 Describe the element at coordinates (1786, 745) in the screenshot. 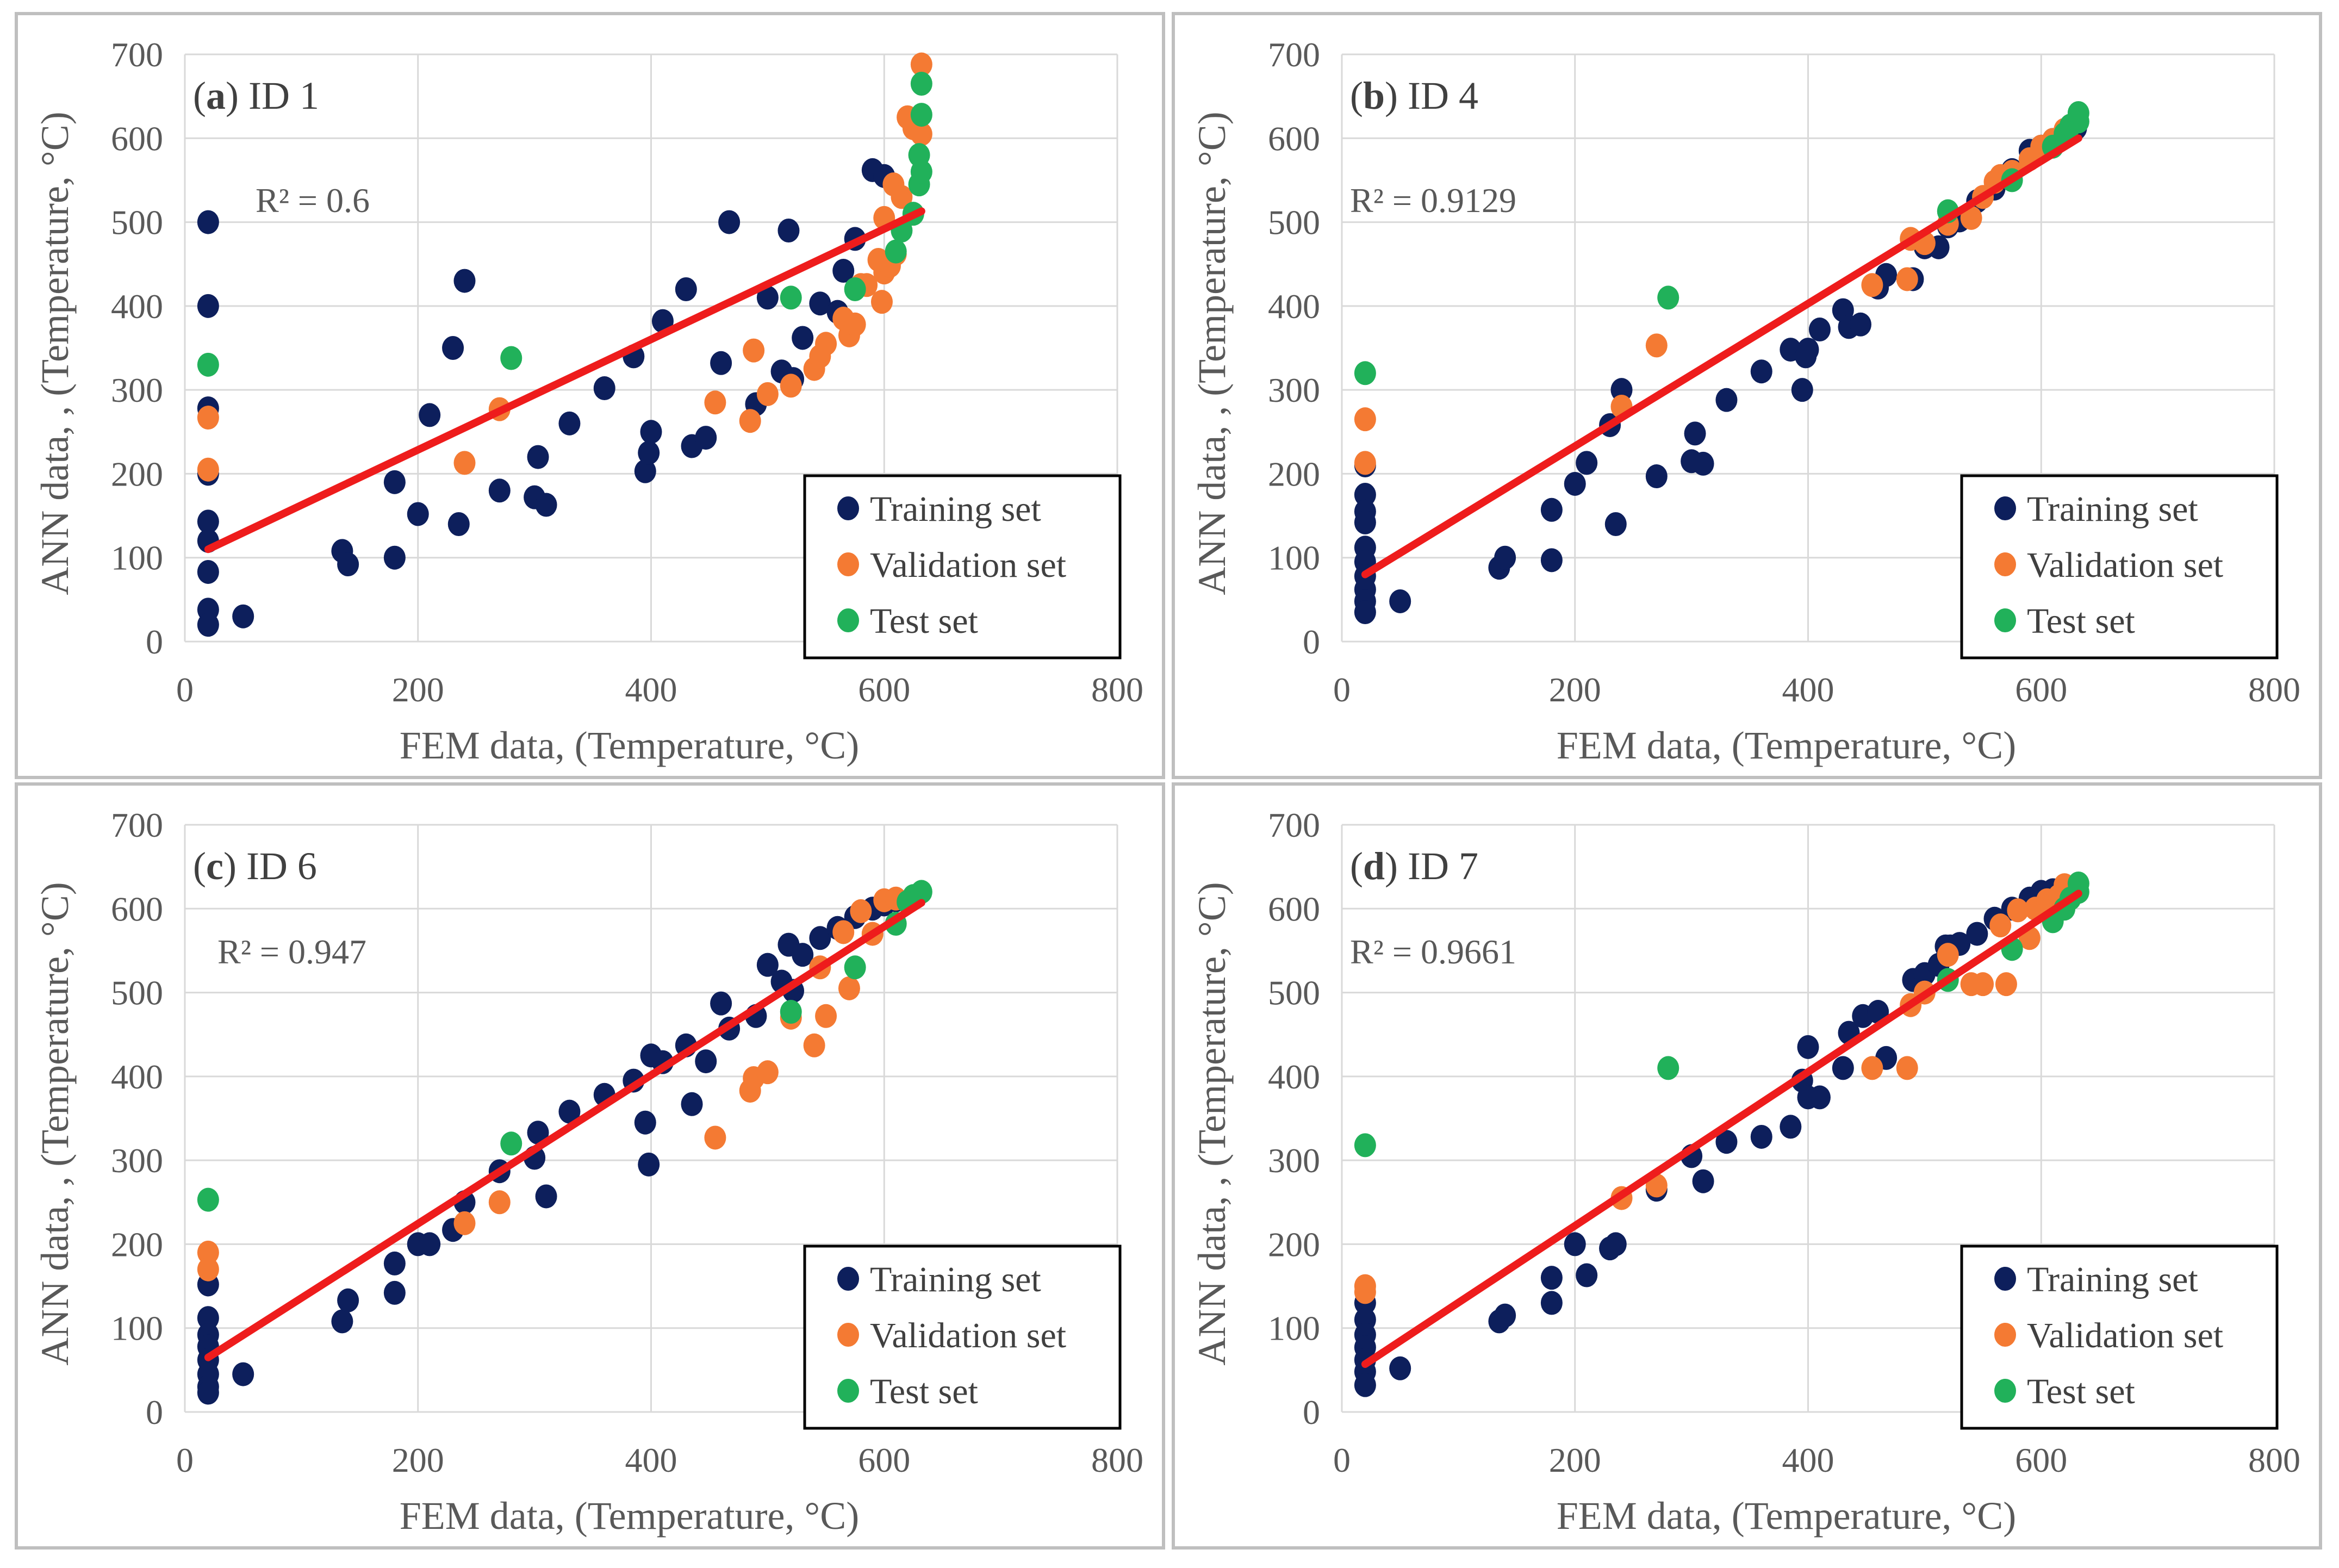

I see `x-axis-title: FEM data, (Temperature, °C)` at that location.